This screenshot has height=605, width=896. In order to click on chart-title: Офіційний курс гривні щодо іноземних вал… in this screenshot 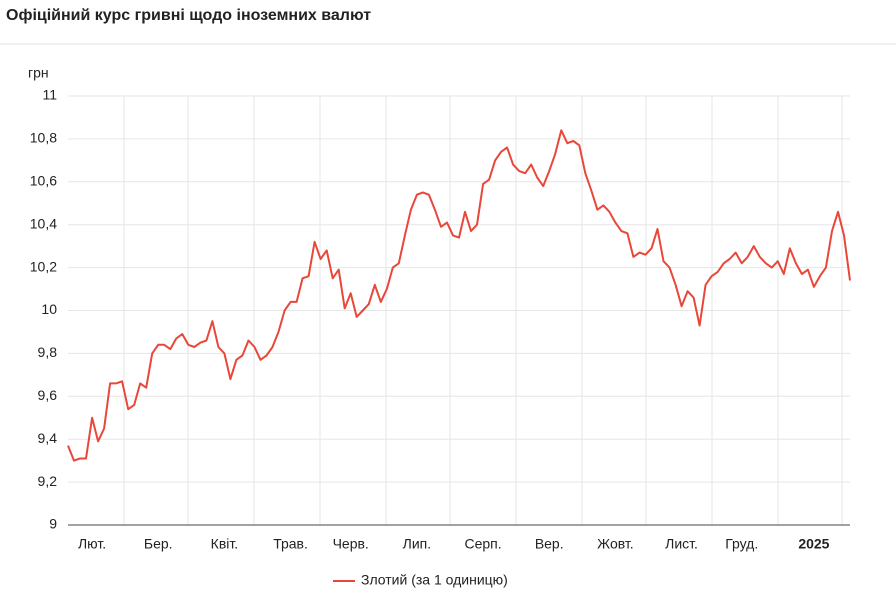, I will do `click(188, 15)`.